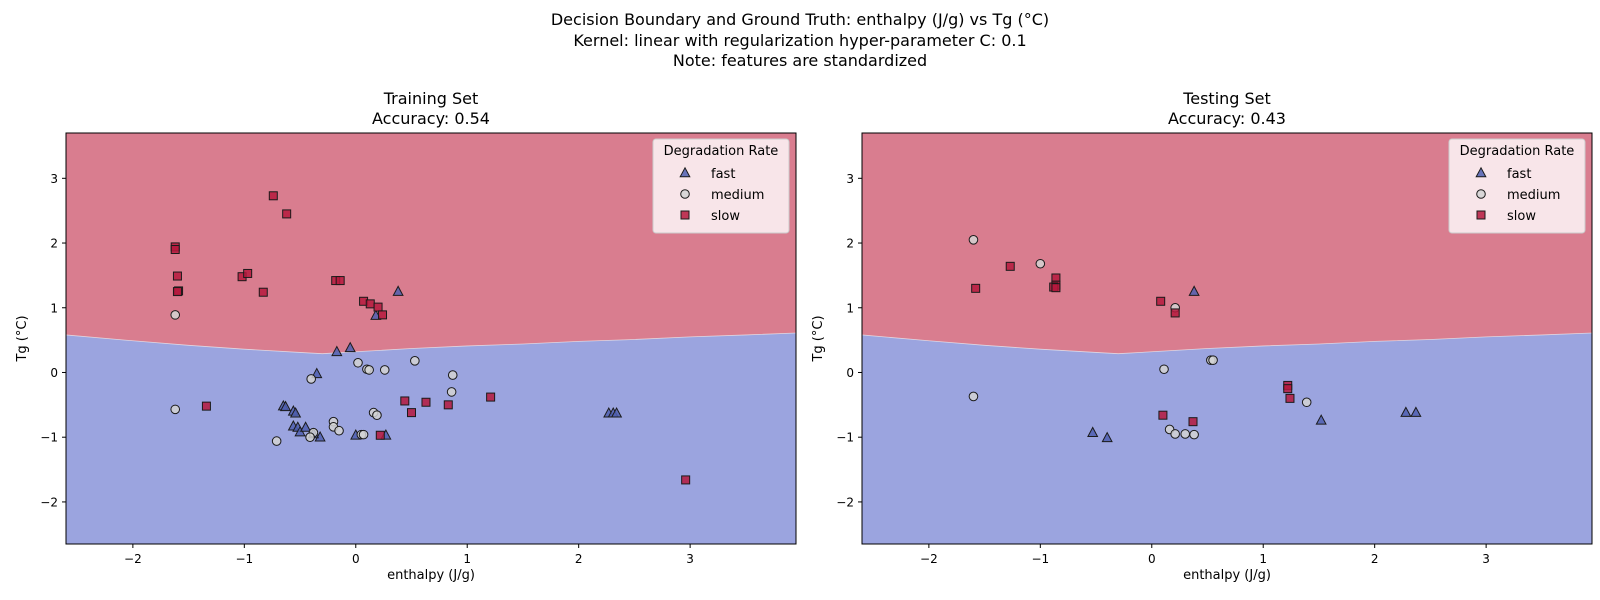  What do you see at coordinates (721, 151) in the screenshot?
I see `legend-title: Degradation Rate` at bounding box center [721, 151].